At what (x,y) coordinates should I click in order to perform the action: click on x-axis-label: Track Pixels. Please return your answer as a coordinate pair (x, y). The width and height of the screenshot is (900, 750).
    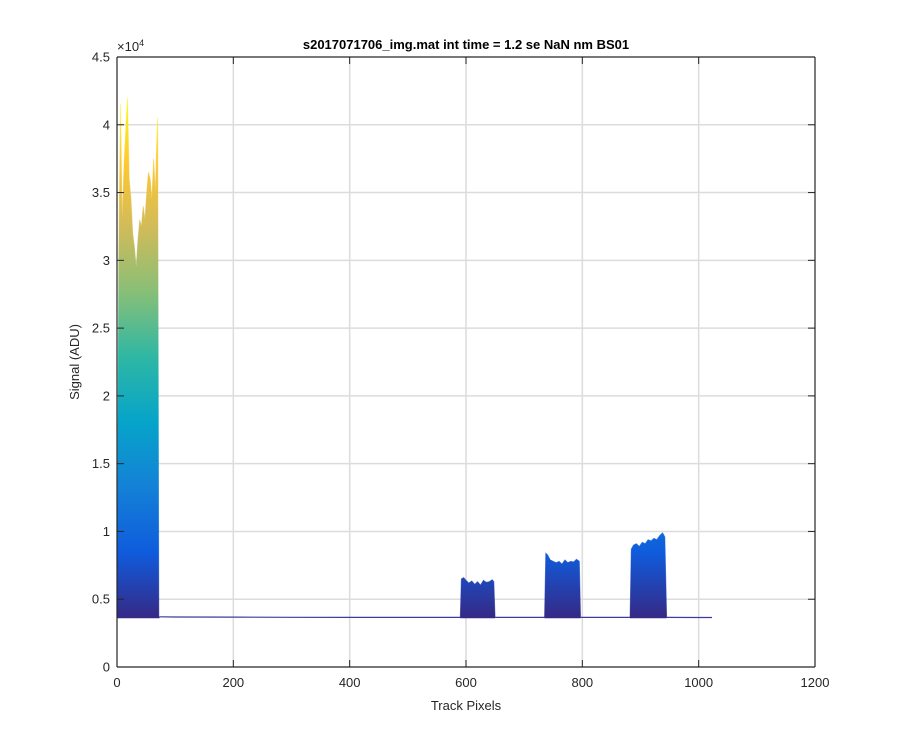
    Looking at the image, I should click on (466, 705).